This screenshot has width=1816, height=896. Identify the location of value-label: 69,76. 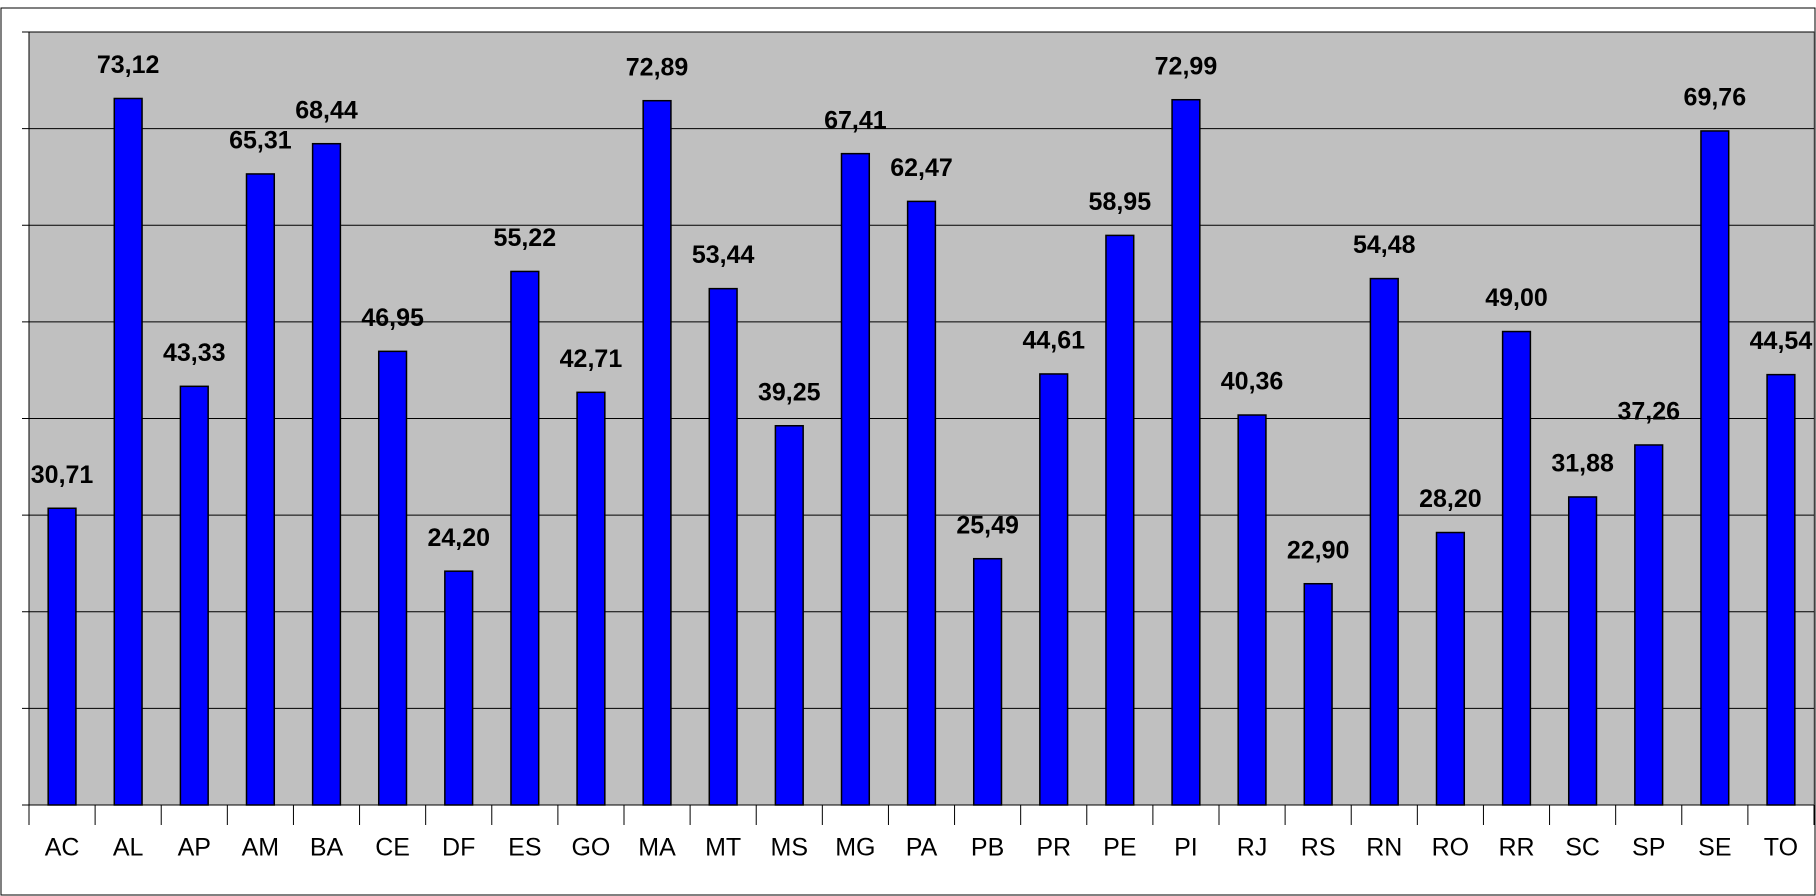
(1715, 98).